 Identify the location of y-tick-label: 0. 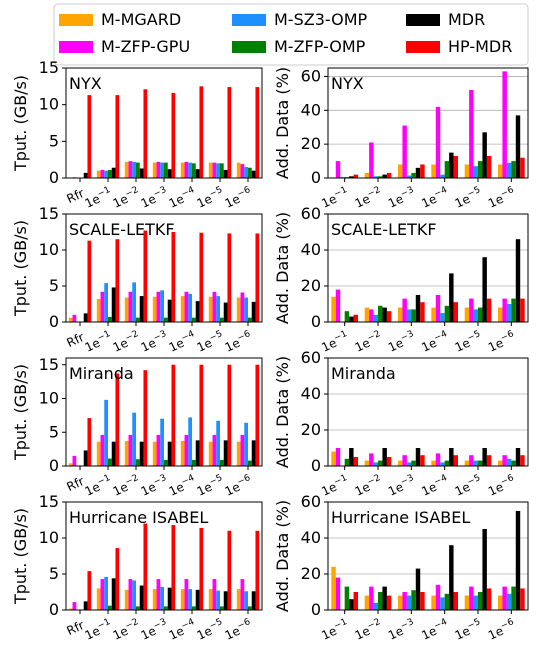
(54, 465).